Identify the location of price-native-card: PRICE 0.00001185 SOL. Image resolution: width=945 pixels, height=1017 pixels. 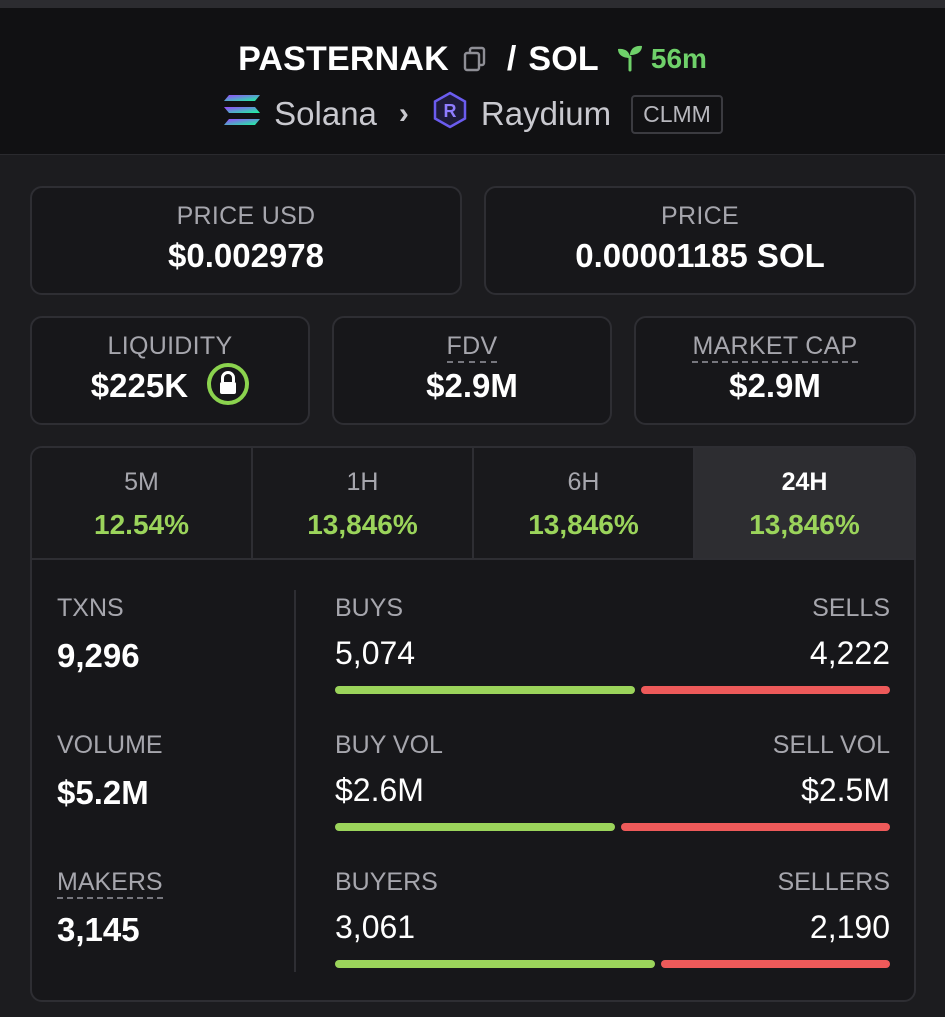
(700, 240).